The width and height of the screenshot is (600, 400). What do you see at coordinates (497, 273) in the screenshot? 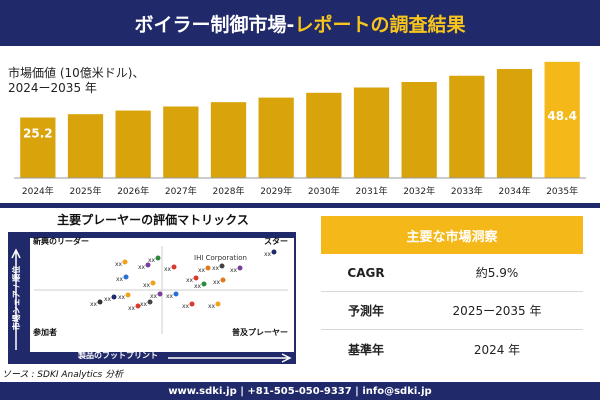
I see `insight-value: 約5.9%` at bounding box center [497, 273].